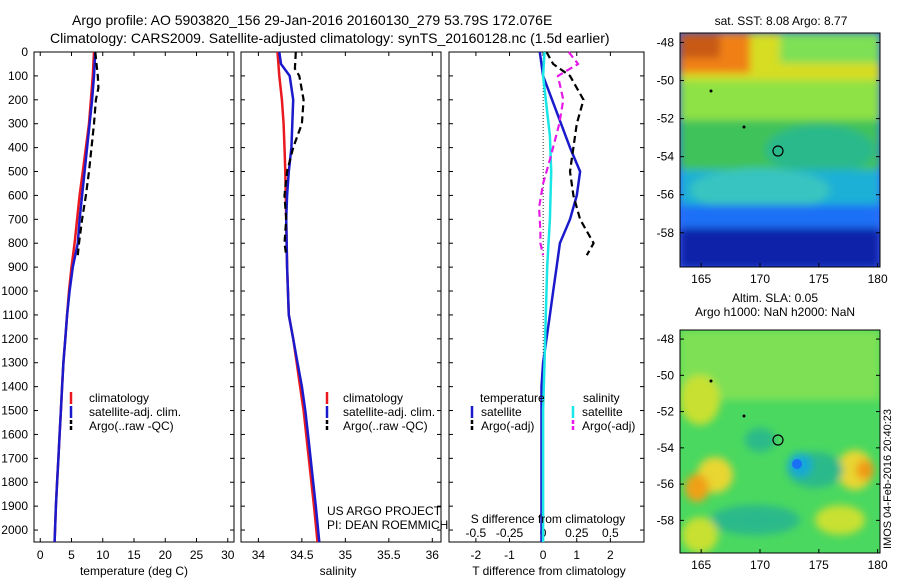 The image size is (900, 580). What do you see at coordinates (387, 525) in the screenshot?
I see `pi-note: PI: DEAN ROEMMICH` at bounding box center [387, 525].